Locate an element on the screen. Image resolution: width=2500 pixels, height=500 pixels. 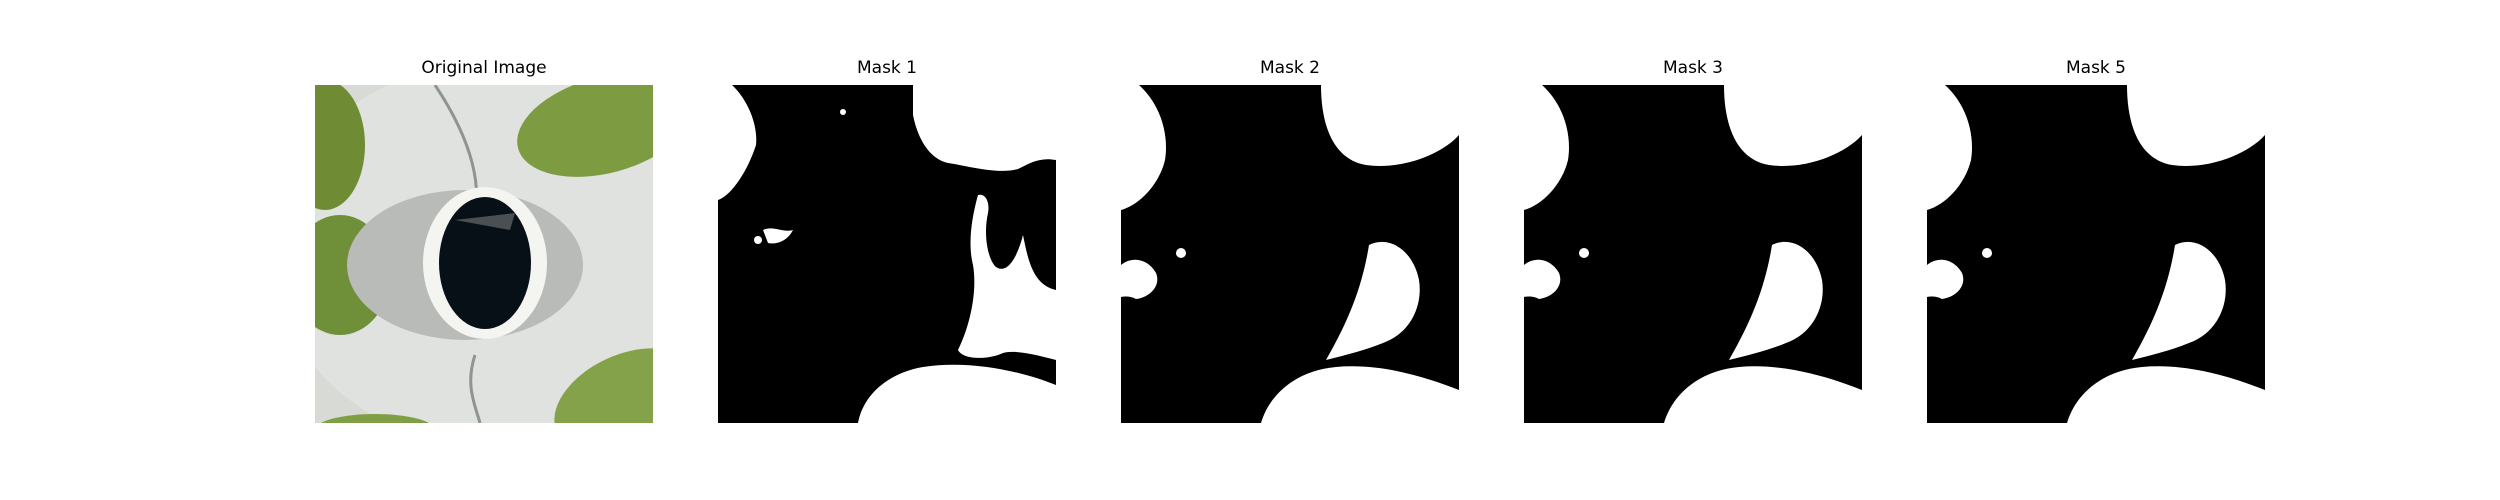
panel-mask-5: Mask 5 is located at coordinates (2096, 244).